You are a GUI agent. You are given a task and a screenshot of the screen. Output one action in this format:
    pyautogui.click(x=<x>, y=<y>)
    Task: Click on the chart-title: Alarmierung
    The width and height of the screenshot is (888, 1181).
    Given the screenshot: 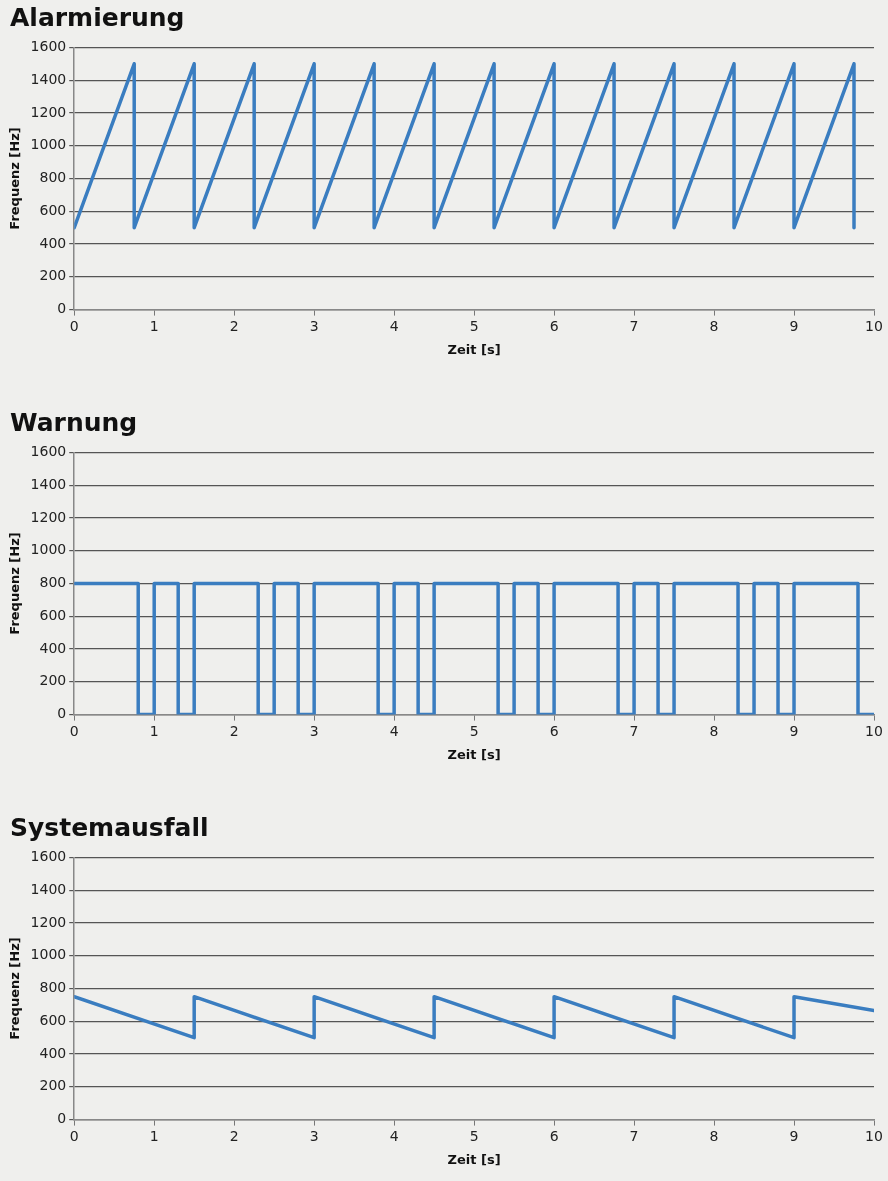 What is the action you would take?
    pyautogui.click(x=98, y=18)
    